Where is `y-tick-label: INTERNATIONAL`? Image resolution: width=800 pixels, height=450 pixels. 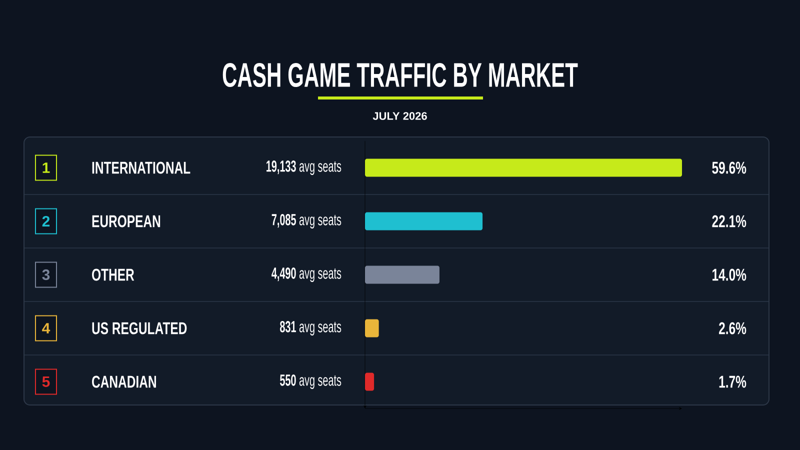
y-tick-label: INTERNATIONAL is located at coordinates (141, 168).